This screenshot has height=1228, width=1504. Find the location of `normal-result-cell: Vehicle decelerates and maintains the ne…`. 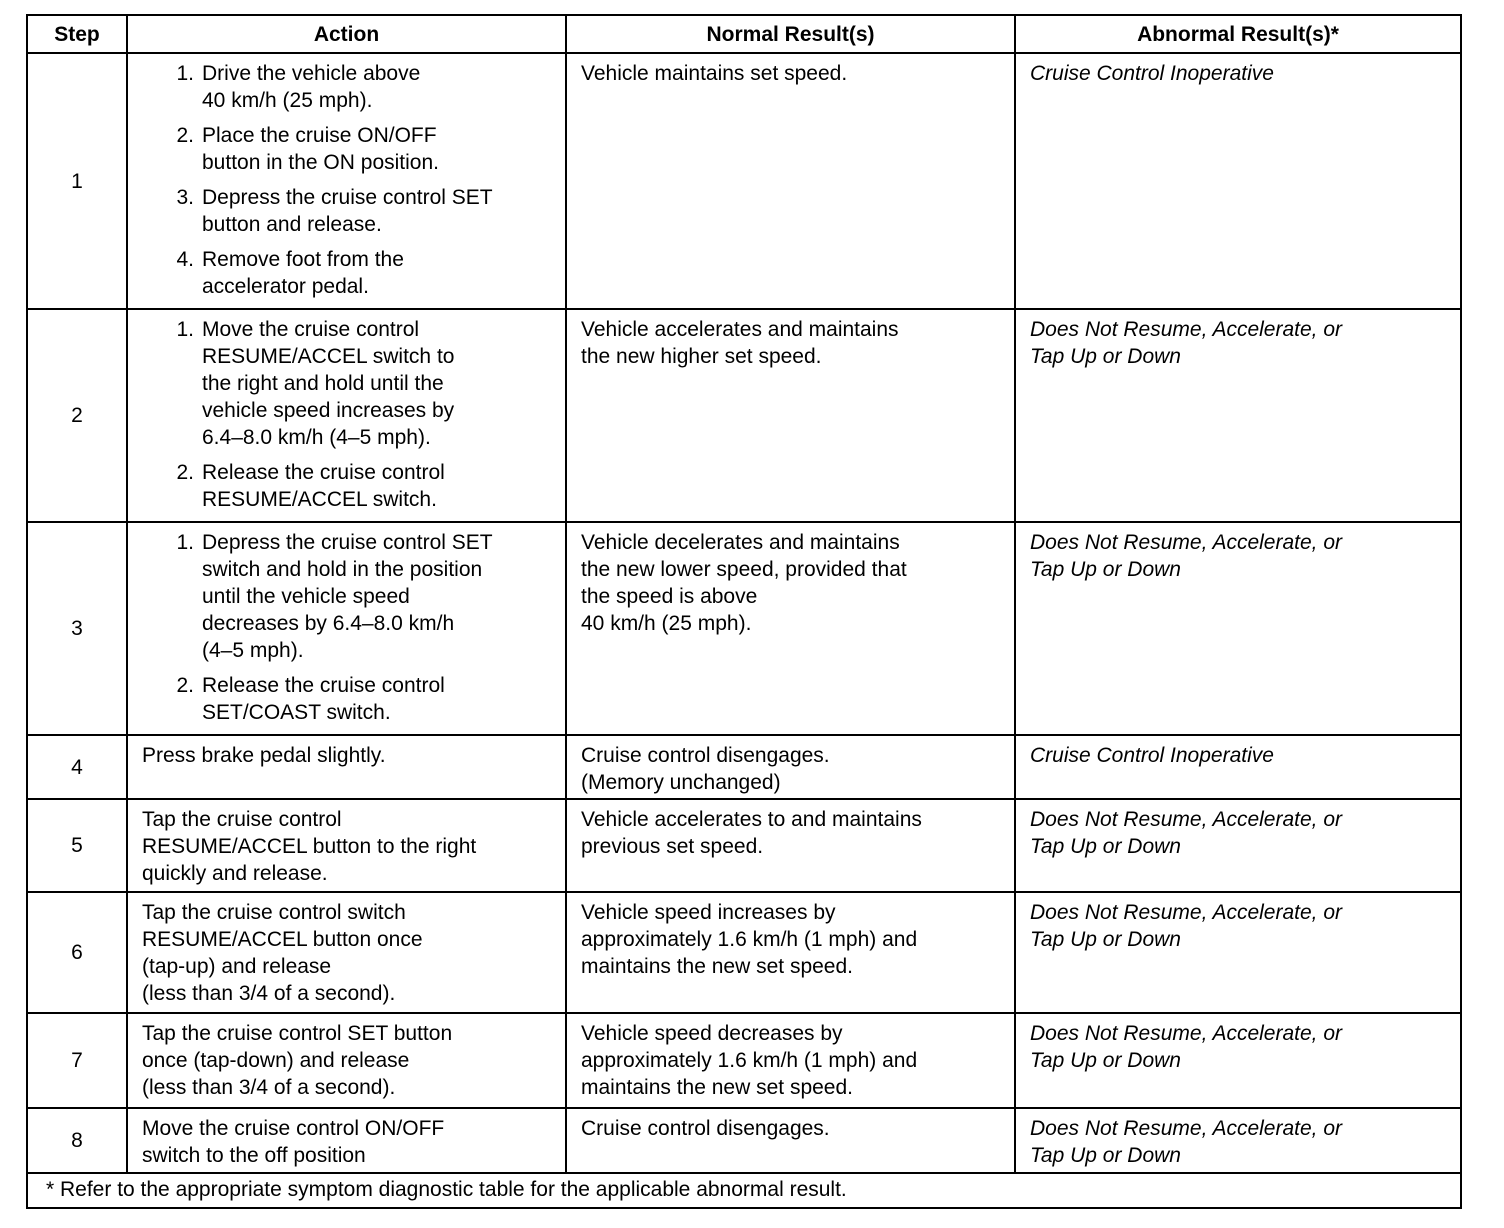

normal-result-cell: Vehicle decelerates and maintains the ne… is located at coordinates (790, 628).